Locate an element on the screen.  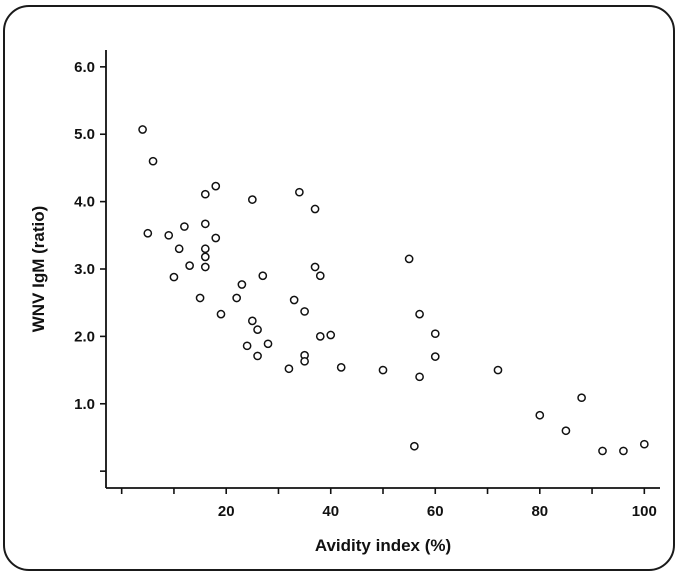
y-axis-ticks: 1.0 2.0 3.0 4.0 5.0 6.0 is located at coordinates (90, 265).